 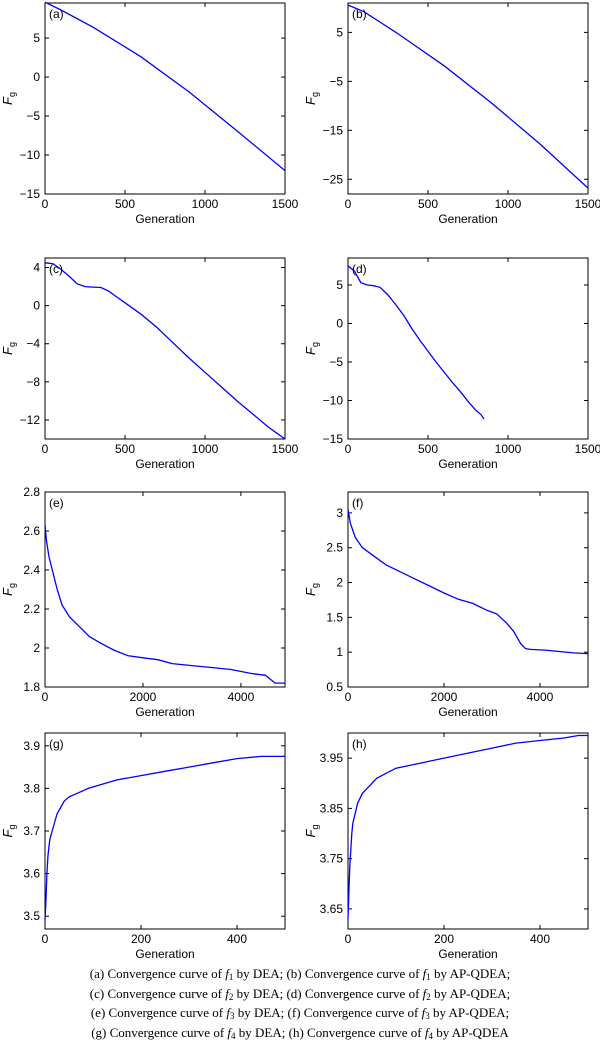 What do you see at coordinates (143, 697) in the screenshot?
I see `panel-e-xtick-label: 2000` at bounding box center [143, 697].